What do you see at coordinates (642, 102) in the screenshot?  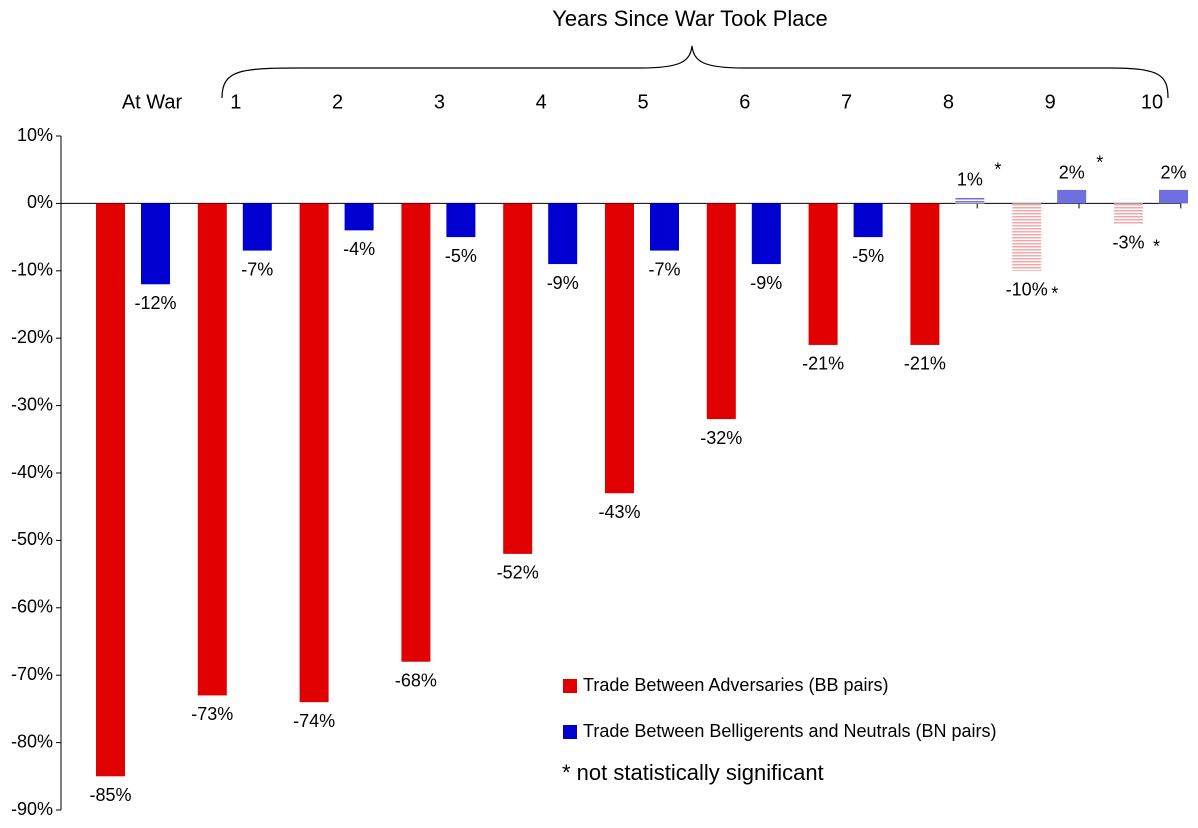 I see `x-tick-label: 5` at bounding box center [642, 102].